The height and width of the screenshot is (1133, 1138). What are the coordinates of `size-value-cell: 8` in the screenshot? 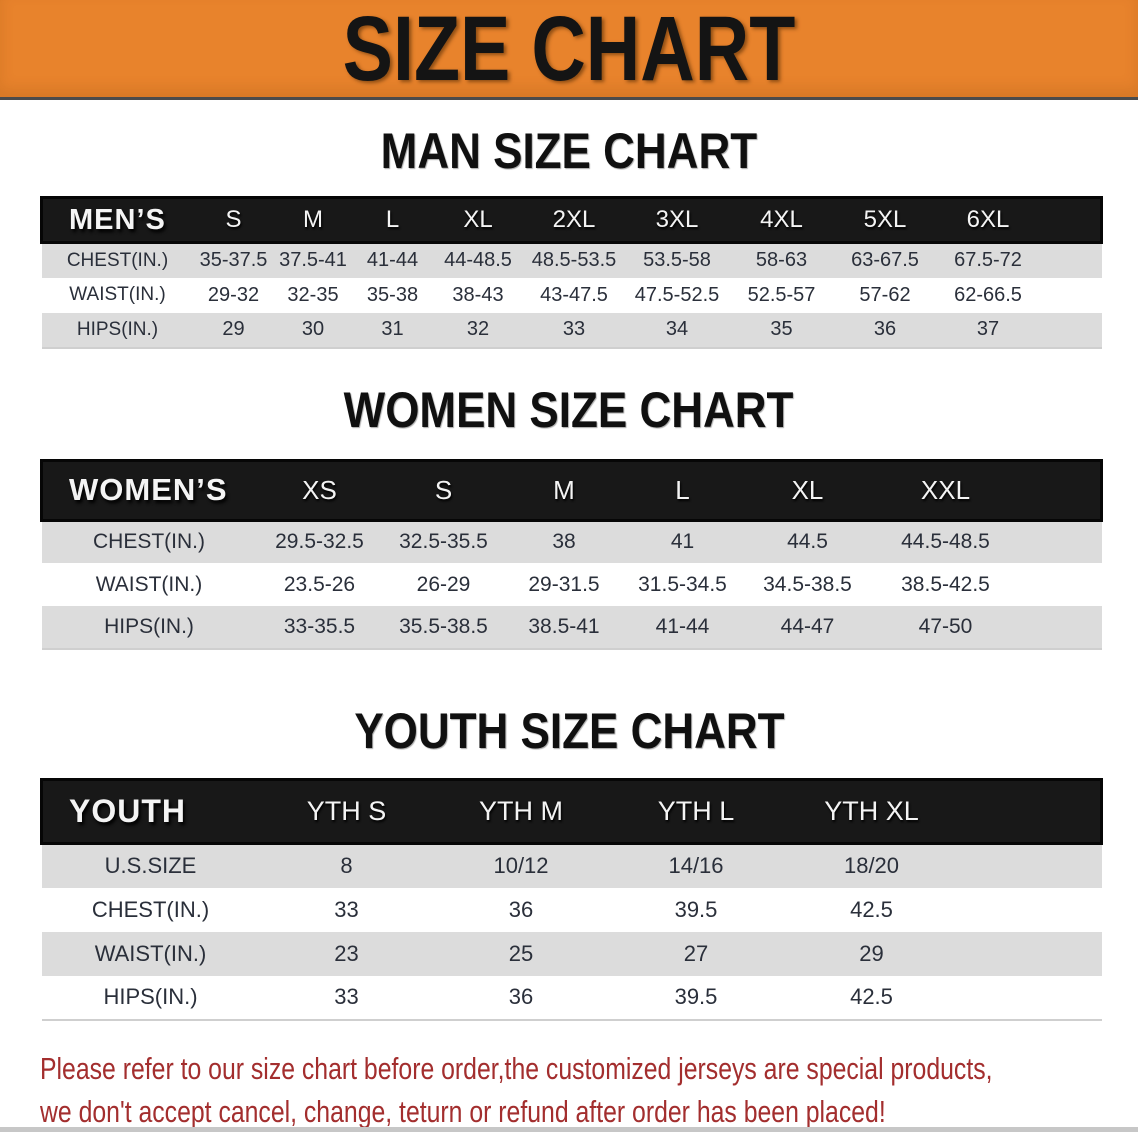 It's located at (346, 866).